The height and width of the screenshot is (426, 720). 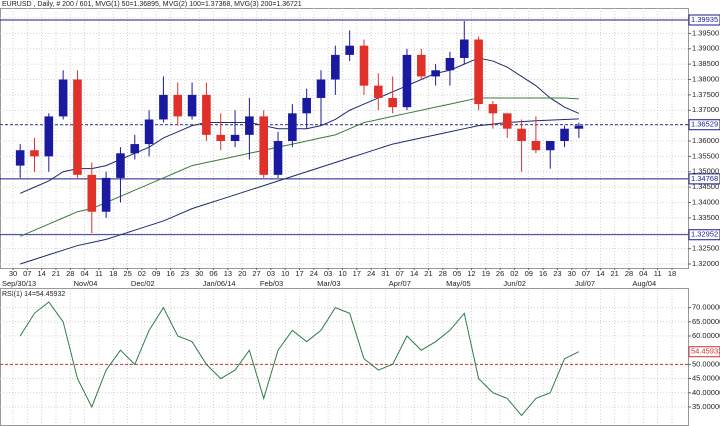 I want to click on y-tick-label: 1.37500, so click(x=705, y=94).